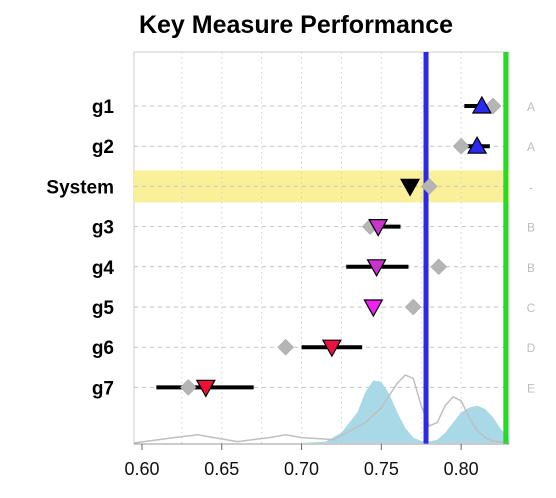 Image resolution: width=556 pixels, height=498 pixels. Describe the element at coordinates (141, 469) in the screenshot. I see `x-tick-label: 0.60` at that location.